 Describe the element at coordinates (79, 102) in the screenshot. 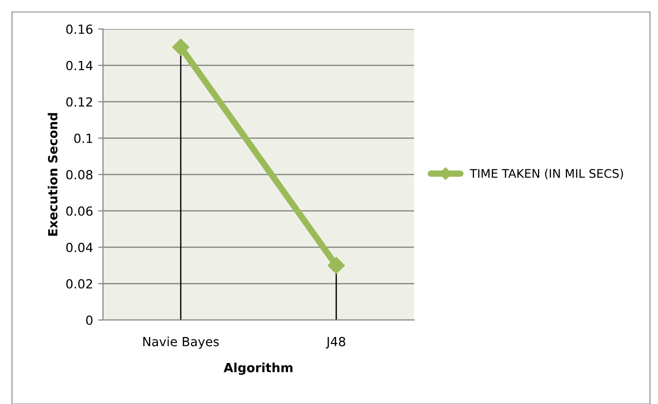

I see `y-tick-label: 0.12` at that location.